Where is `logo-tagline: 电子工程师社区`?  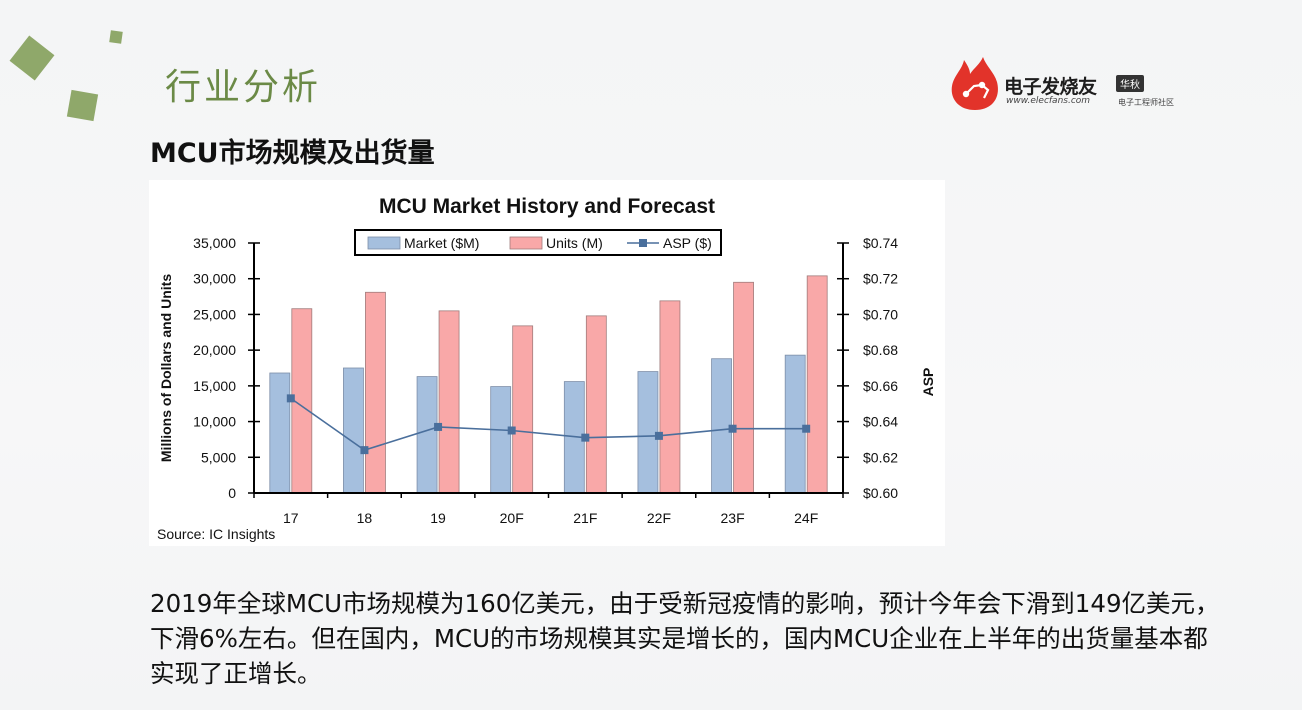
logo-tagline: 电子工程师社区 is located at coordinates (1146, 102).